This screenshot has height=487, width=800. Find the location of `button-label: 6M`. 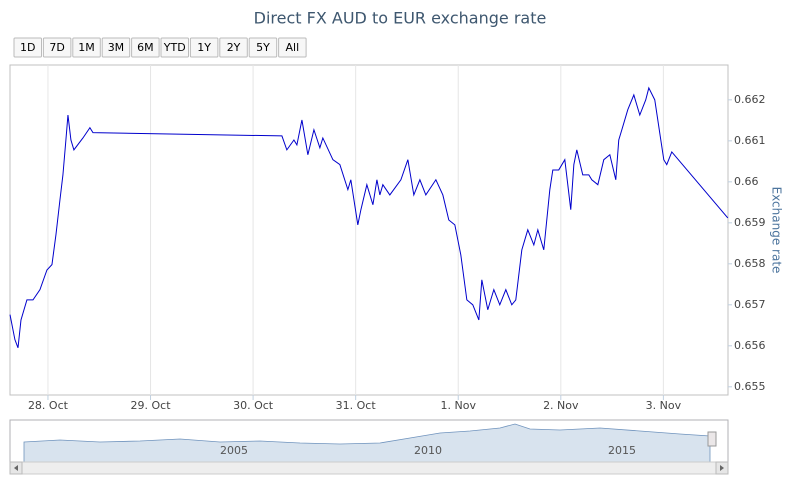

button-label: 6M is located at coordinates (145, 47).